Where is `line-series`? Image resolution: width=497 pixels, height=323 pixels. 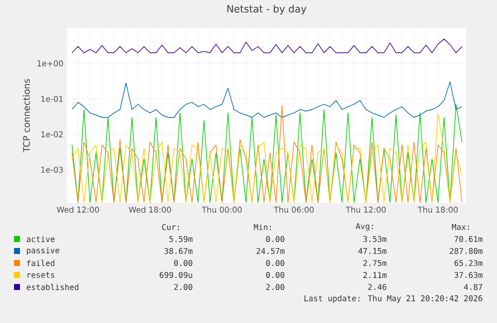
line-series is located at coordinates (267, 100).